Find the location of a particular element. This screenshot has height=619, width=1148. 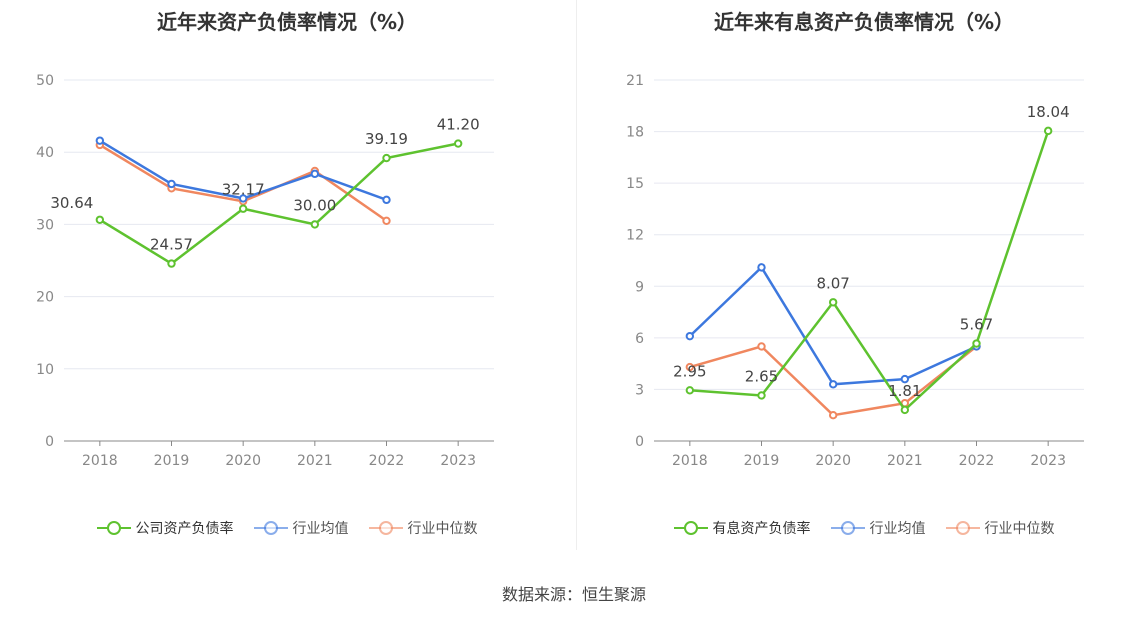

y-tick-label: 6 is located at coordinates (639, 339).